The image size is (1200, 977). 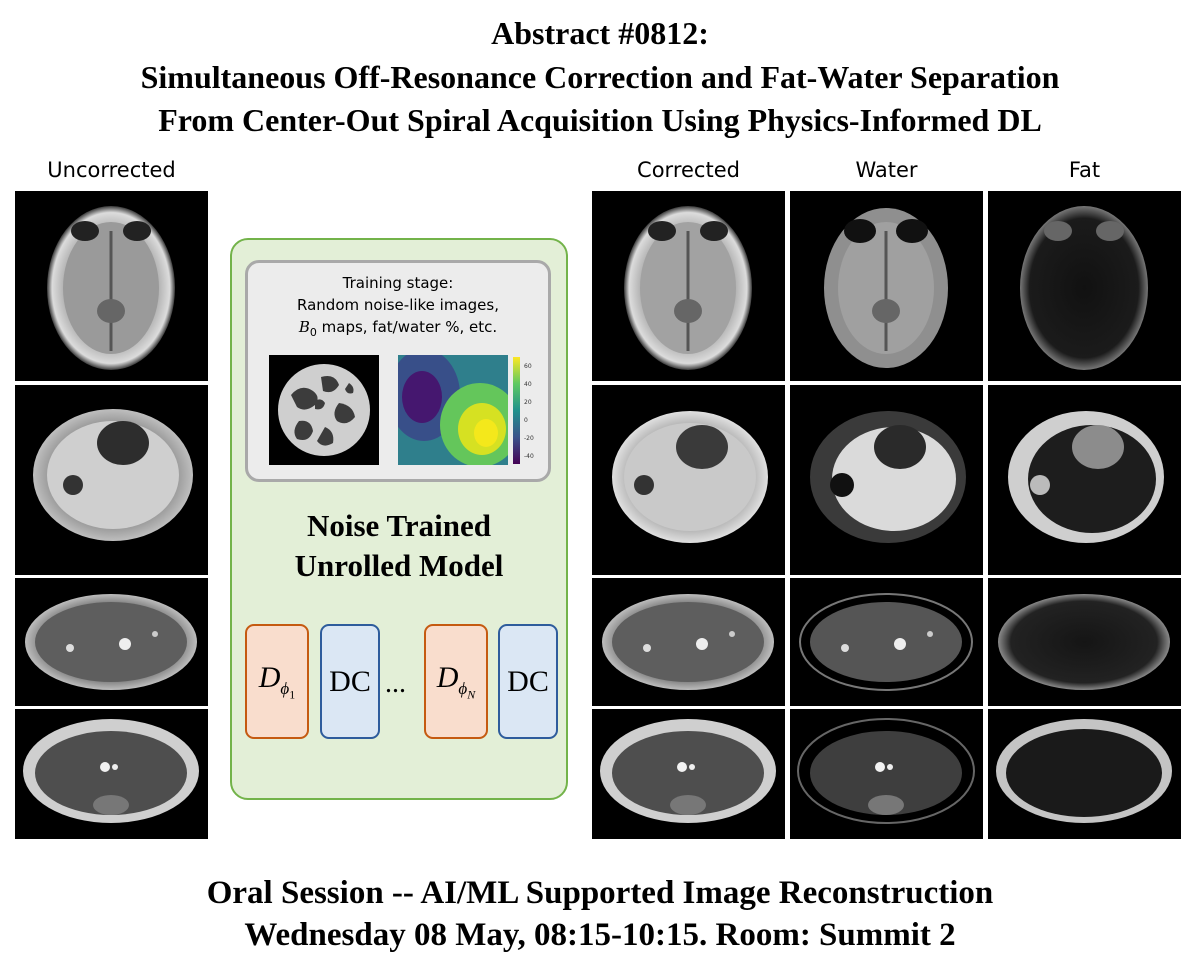 What do you see at coordinates (453, 410) in the screenshot?
I see `b0-map-image` at bounding box center [453, 410].